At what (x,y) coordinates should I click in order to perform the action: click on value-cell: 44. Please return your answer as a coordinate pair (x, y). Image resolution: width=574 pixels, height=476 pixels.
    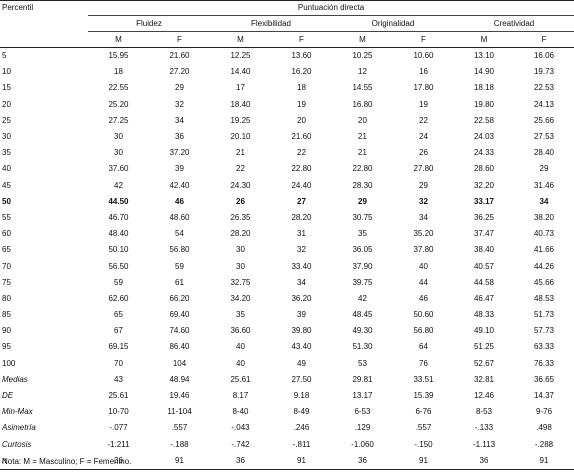
    Looking at the image, I should click on (423, 282).